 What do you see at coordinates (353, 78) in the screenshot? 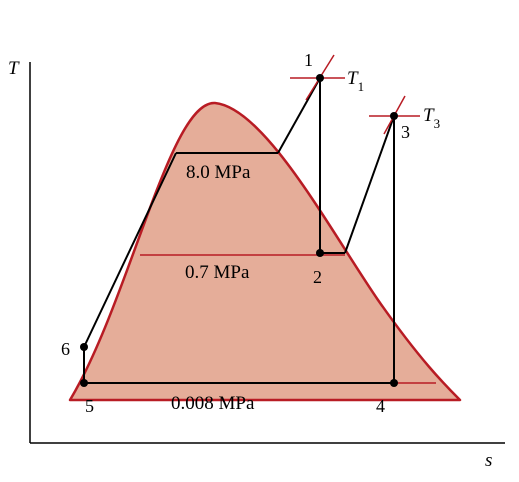
I see `temp-label-t1-main: T` at bounding box center [353, 78].